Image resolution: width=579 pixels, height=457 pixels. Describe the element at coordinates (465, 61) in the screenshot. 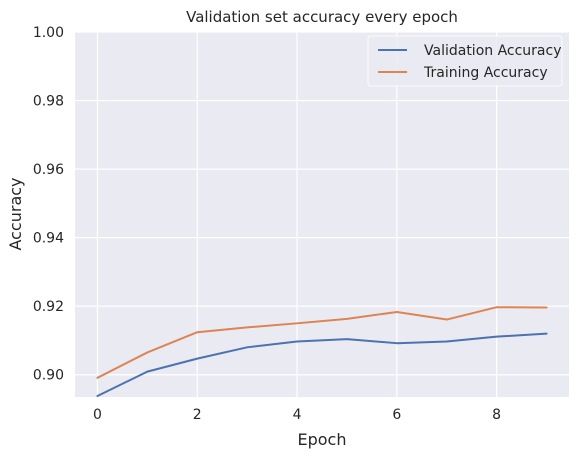

I see `legend: Validation Accuracy Training Accuracy` at that location.